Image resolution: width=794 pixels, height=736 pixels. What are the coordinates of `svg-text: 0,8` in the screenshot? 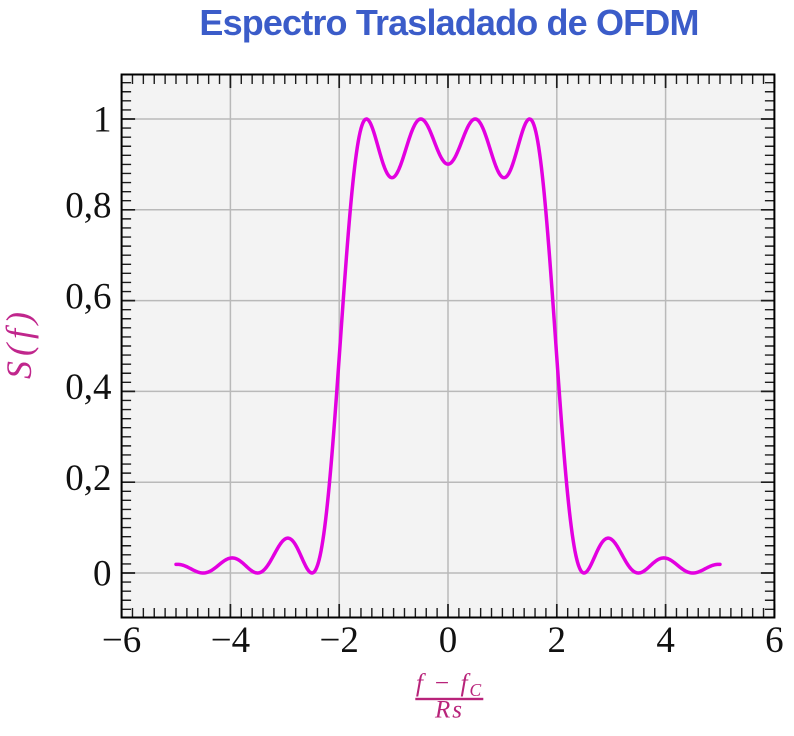 It's located at (88, 206).